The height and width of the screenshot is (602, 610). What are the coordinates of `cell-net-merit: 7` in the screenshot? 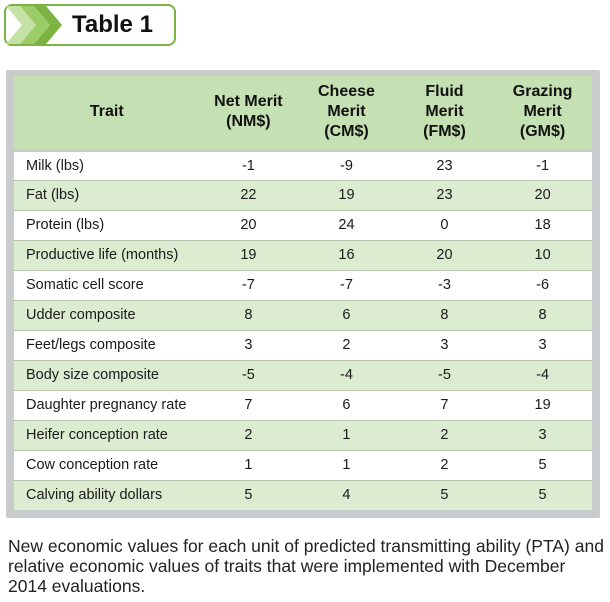 It's located at (248, 404).